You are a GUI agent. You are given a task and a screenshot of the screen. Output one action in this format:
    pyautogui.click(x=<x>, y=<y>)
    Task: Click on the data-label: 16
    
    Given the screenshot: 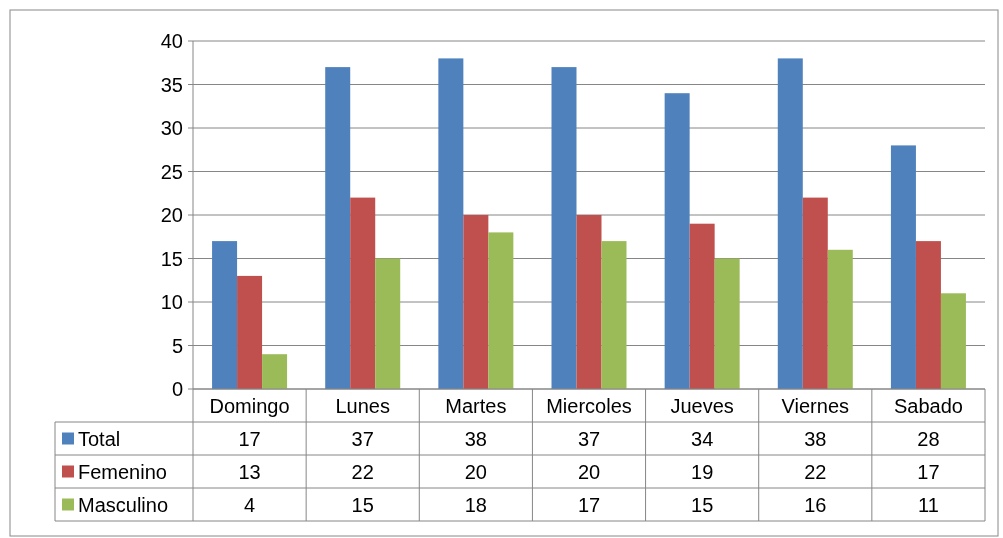 What is the action you would take?
    pyautogui.click(x=815, y=504)
    